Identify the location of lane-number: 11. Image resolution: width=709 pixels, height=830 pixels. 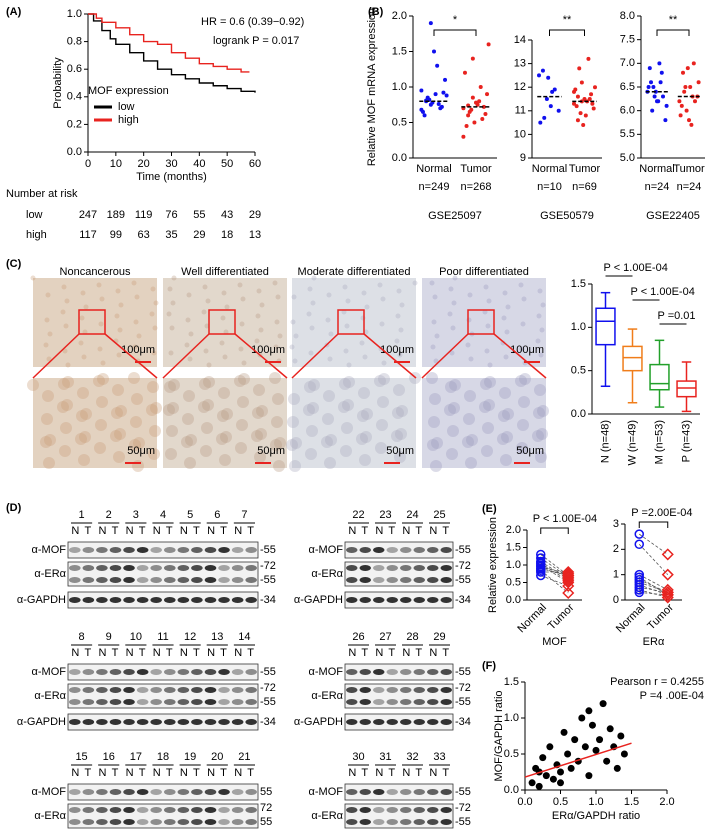
(162, 637).